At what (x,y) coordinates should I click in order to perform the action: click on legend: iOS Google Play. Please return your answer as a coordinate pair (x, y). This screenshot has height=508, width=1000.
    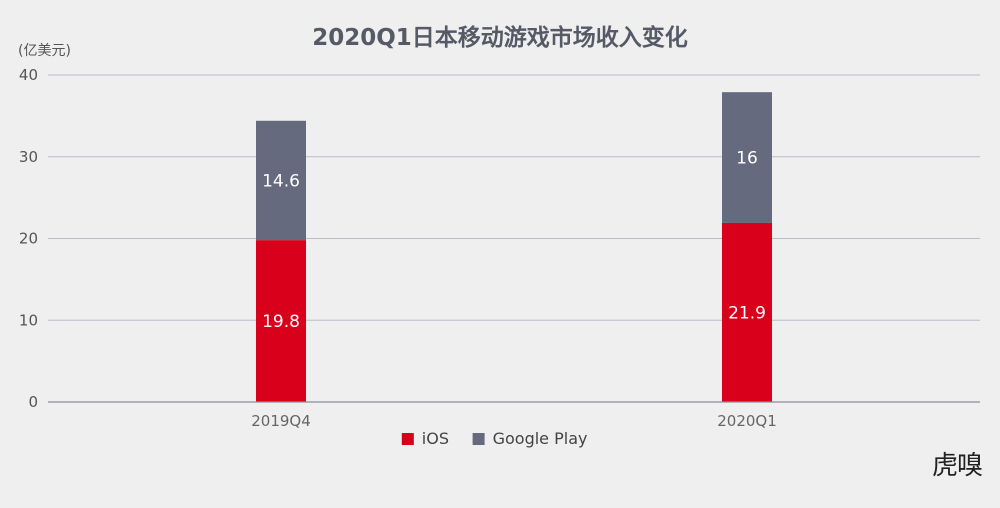
    Looking at the image, I should click on (494, 438).